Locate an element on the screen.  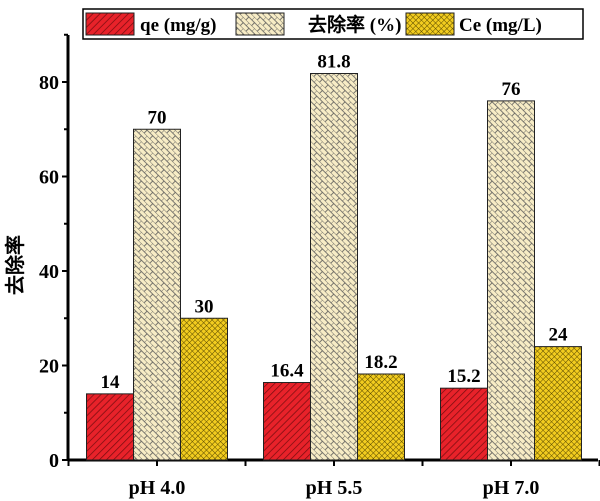
legend is located at coordinates (333, 24).